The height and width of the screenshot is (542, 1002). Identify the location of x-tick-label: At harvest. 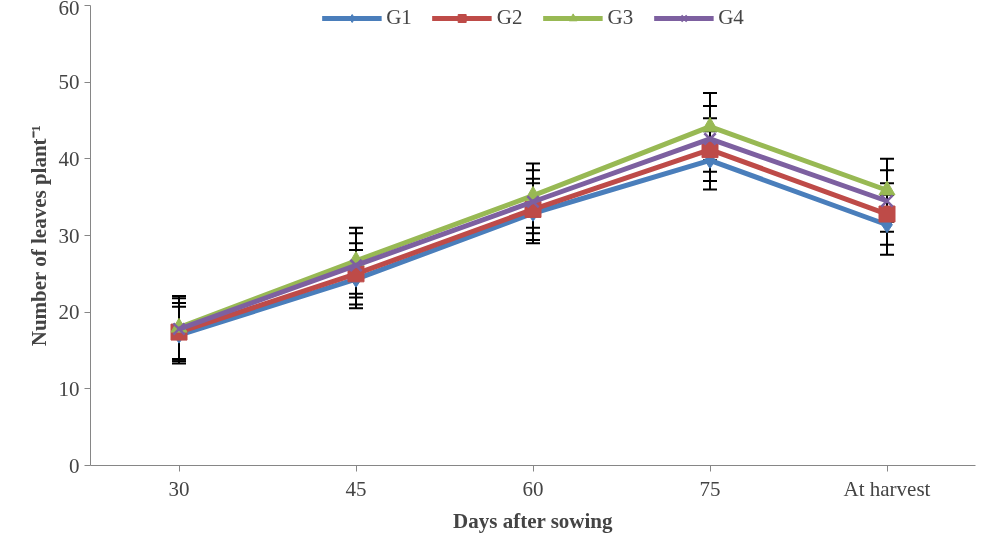
(887, 488).